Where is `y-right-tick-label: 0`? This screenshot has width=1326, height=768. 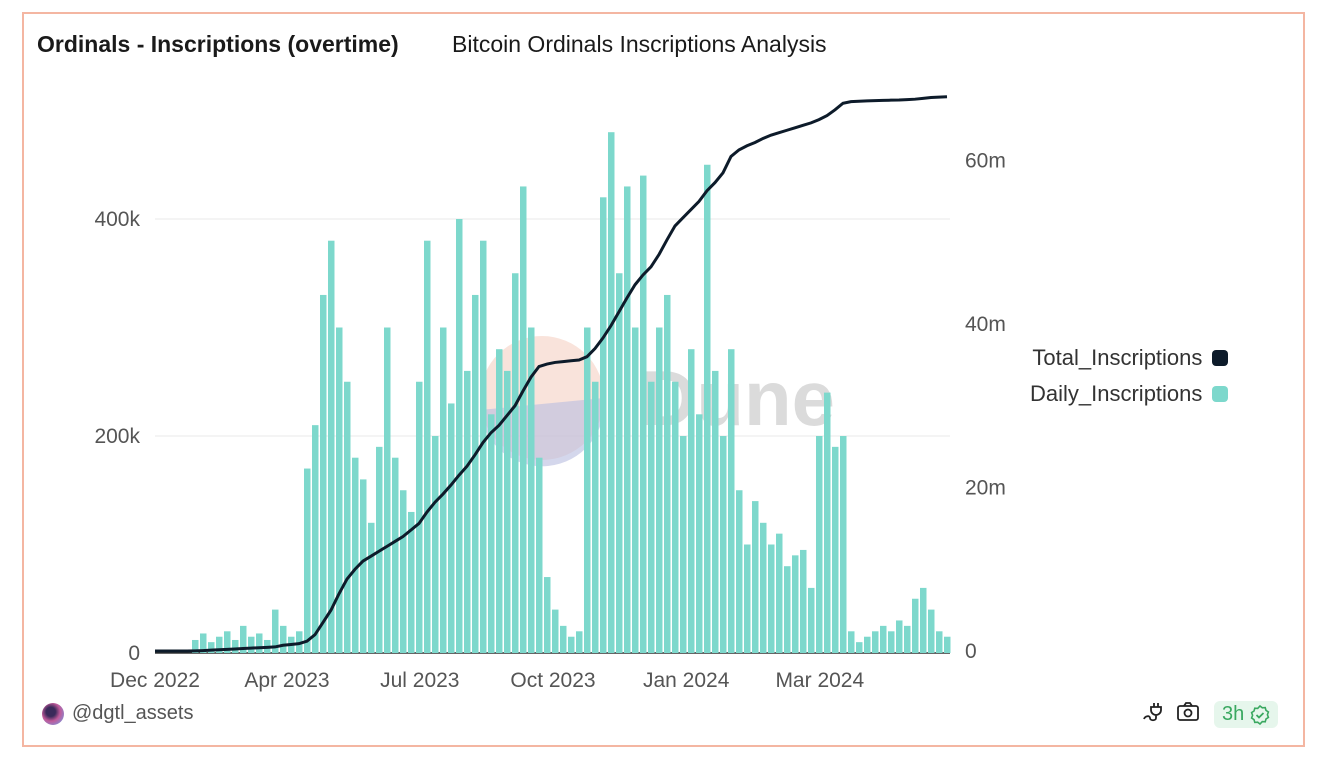 y-right-tick-label: 0 is located at coordinates (971, 651).